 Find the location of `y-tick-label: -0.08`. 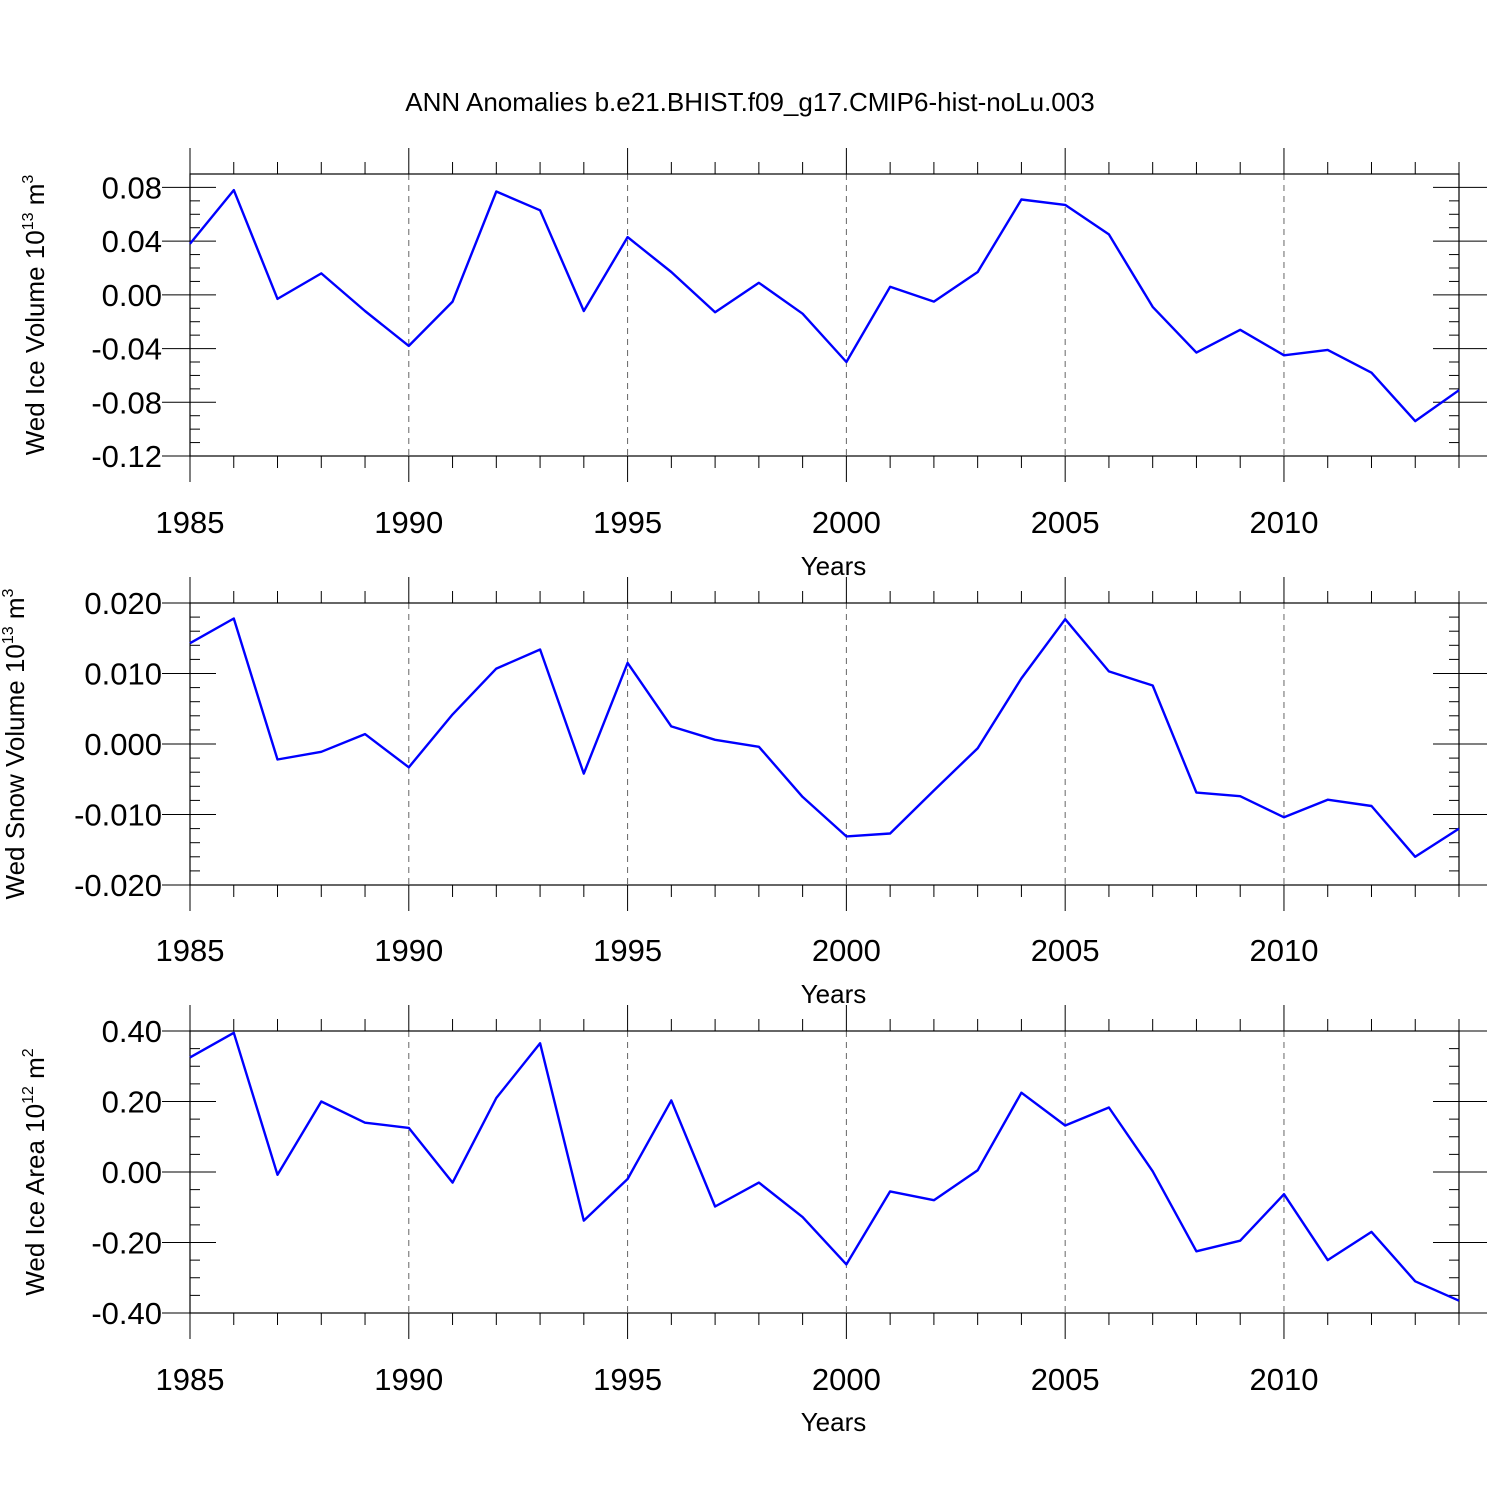

y-tick-label: -0.08 is located at coordinates (126, 402).